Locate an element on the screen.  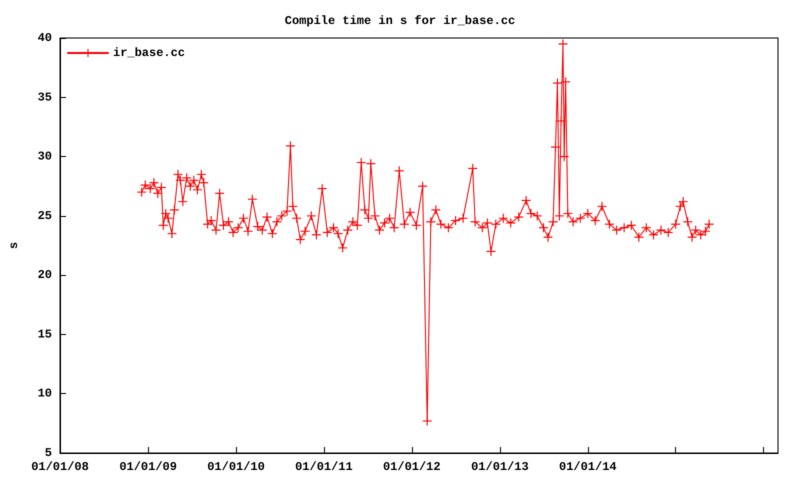
y-axis-title: s is located at coordinates (14, 246).